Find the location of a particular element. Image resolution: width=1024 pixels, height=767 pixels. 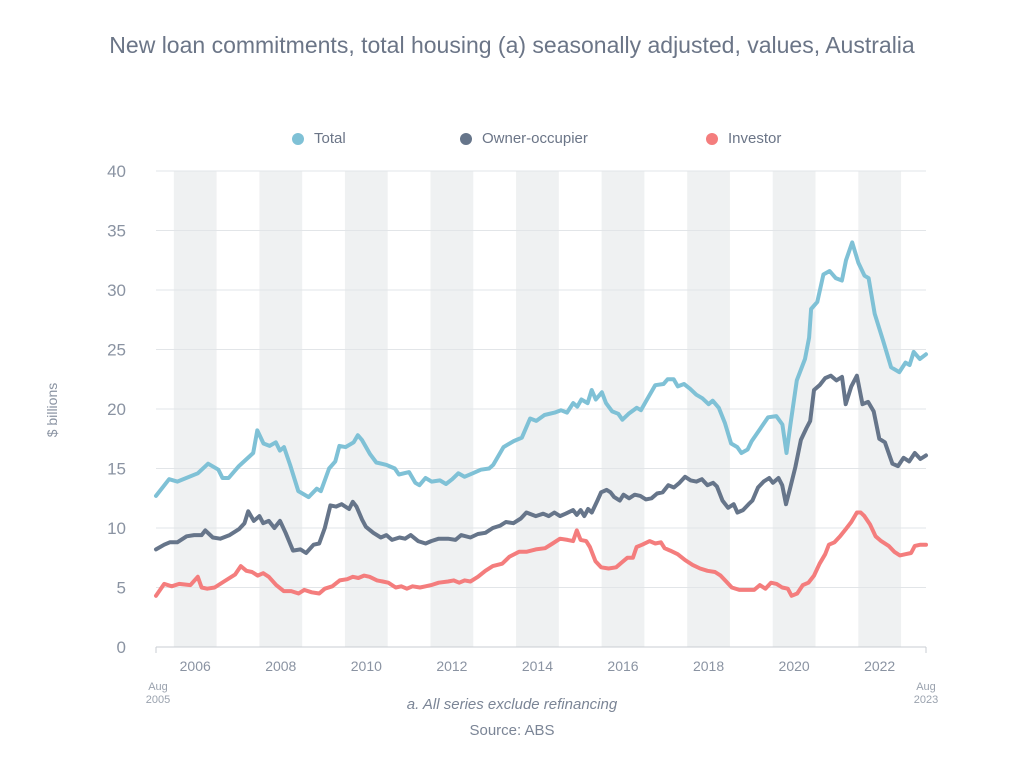

legend-dot-investor is located at coordinates (712, 138).